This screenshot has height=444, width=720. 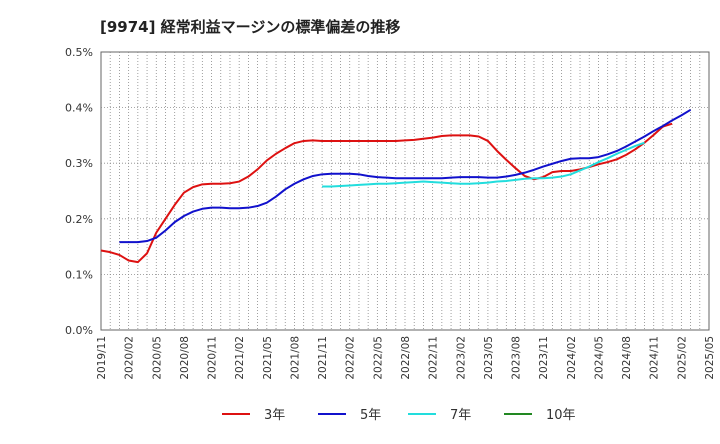 I want to click on x-tick-label: 2025/02, so click(x=682, y=358).